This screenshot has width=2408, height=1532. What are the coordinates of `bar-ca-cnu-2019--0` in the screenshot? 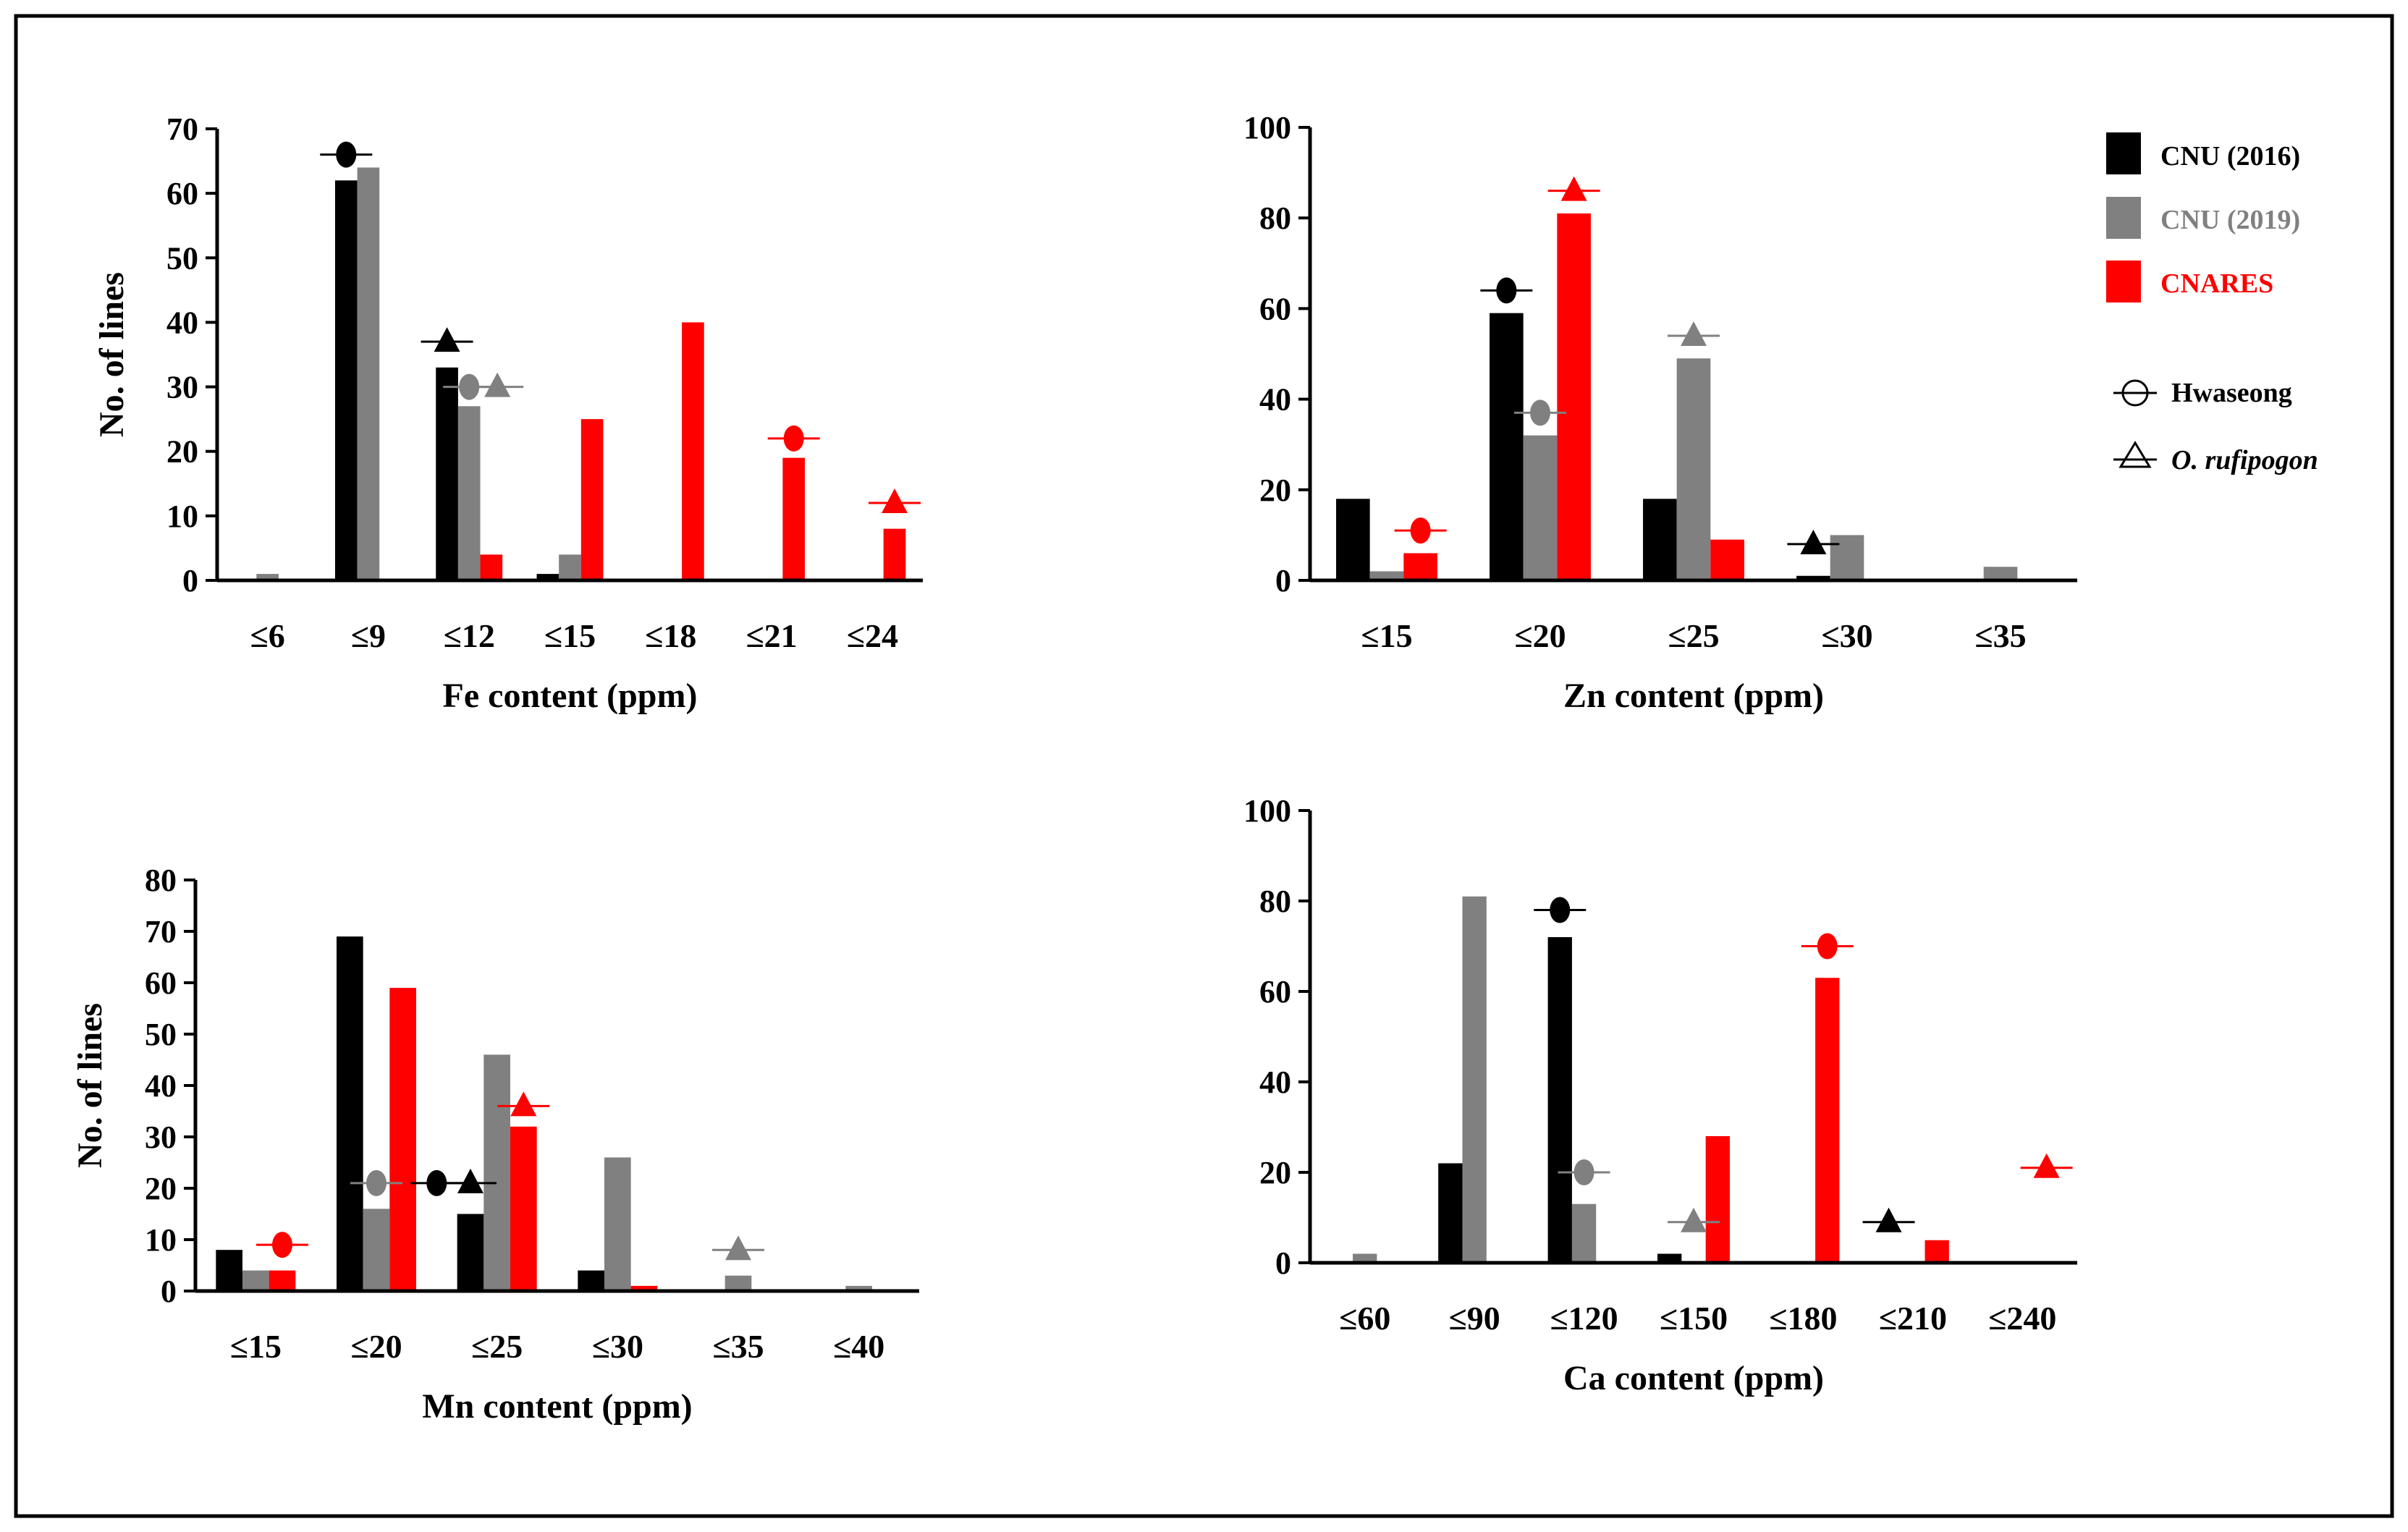 It's located at (1365, 1258).